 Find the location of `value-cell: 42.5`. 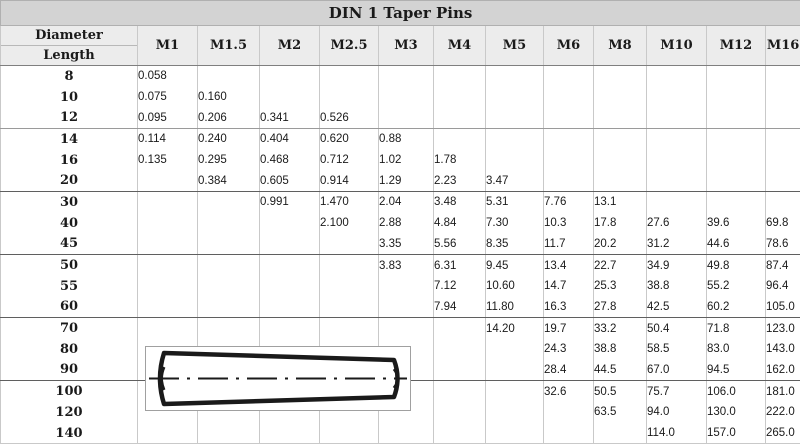

value-cell: 42.5 is located at coordinates (677, 307).